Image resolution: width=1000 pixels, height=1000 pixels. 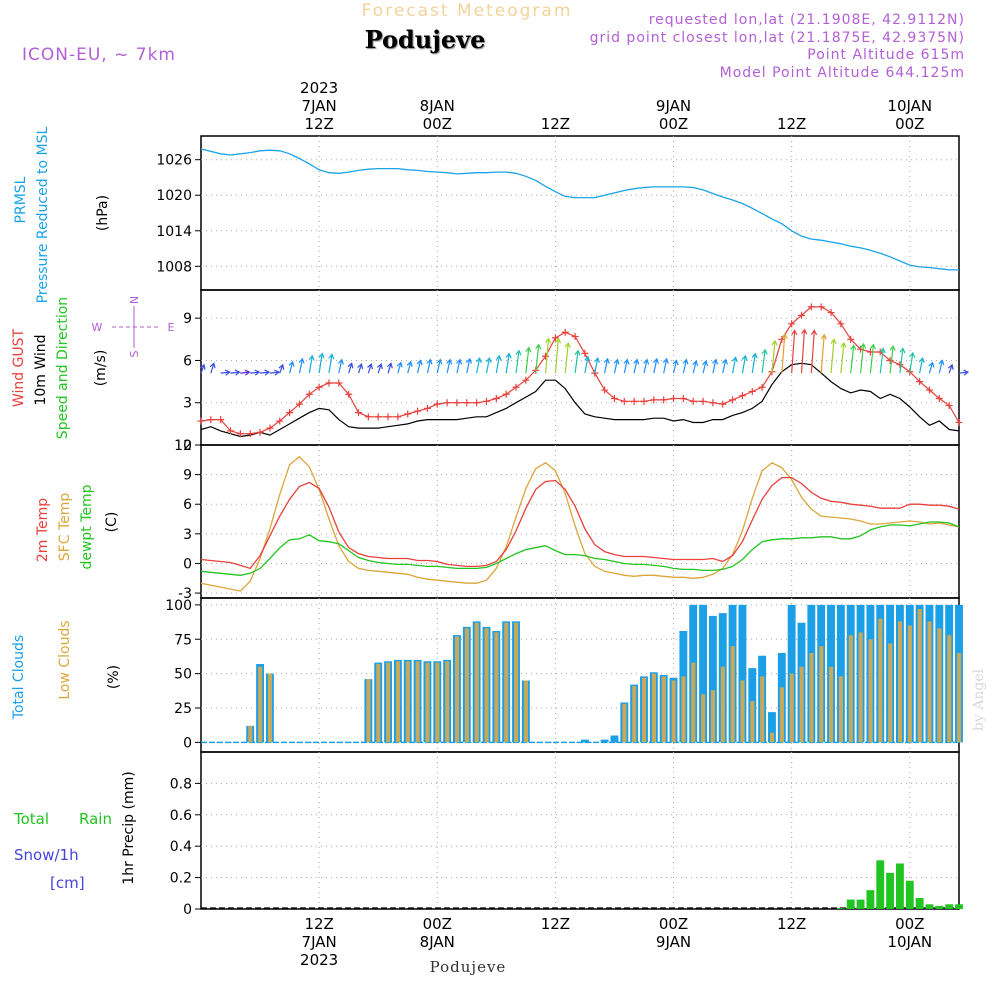 What do you see at coordinates (318, 924) in the screenshot?
I see `time-label-bottom: 12Z` at bounding box center [318, 924].